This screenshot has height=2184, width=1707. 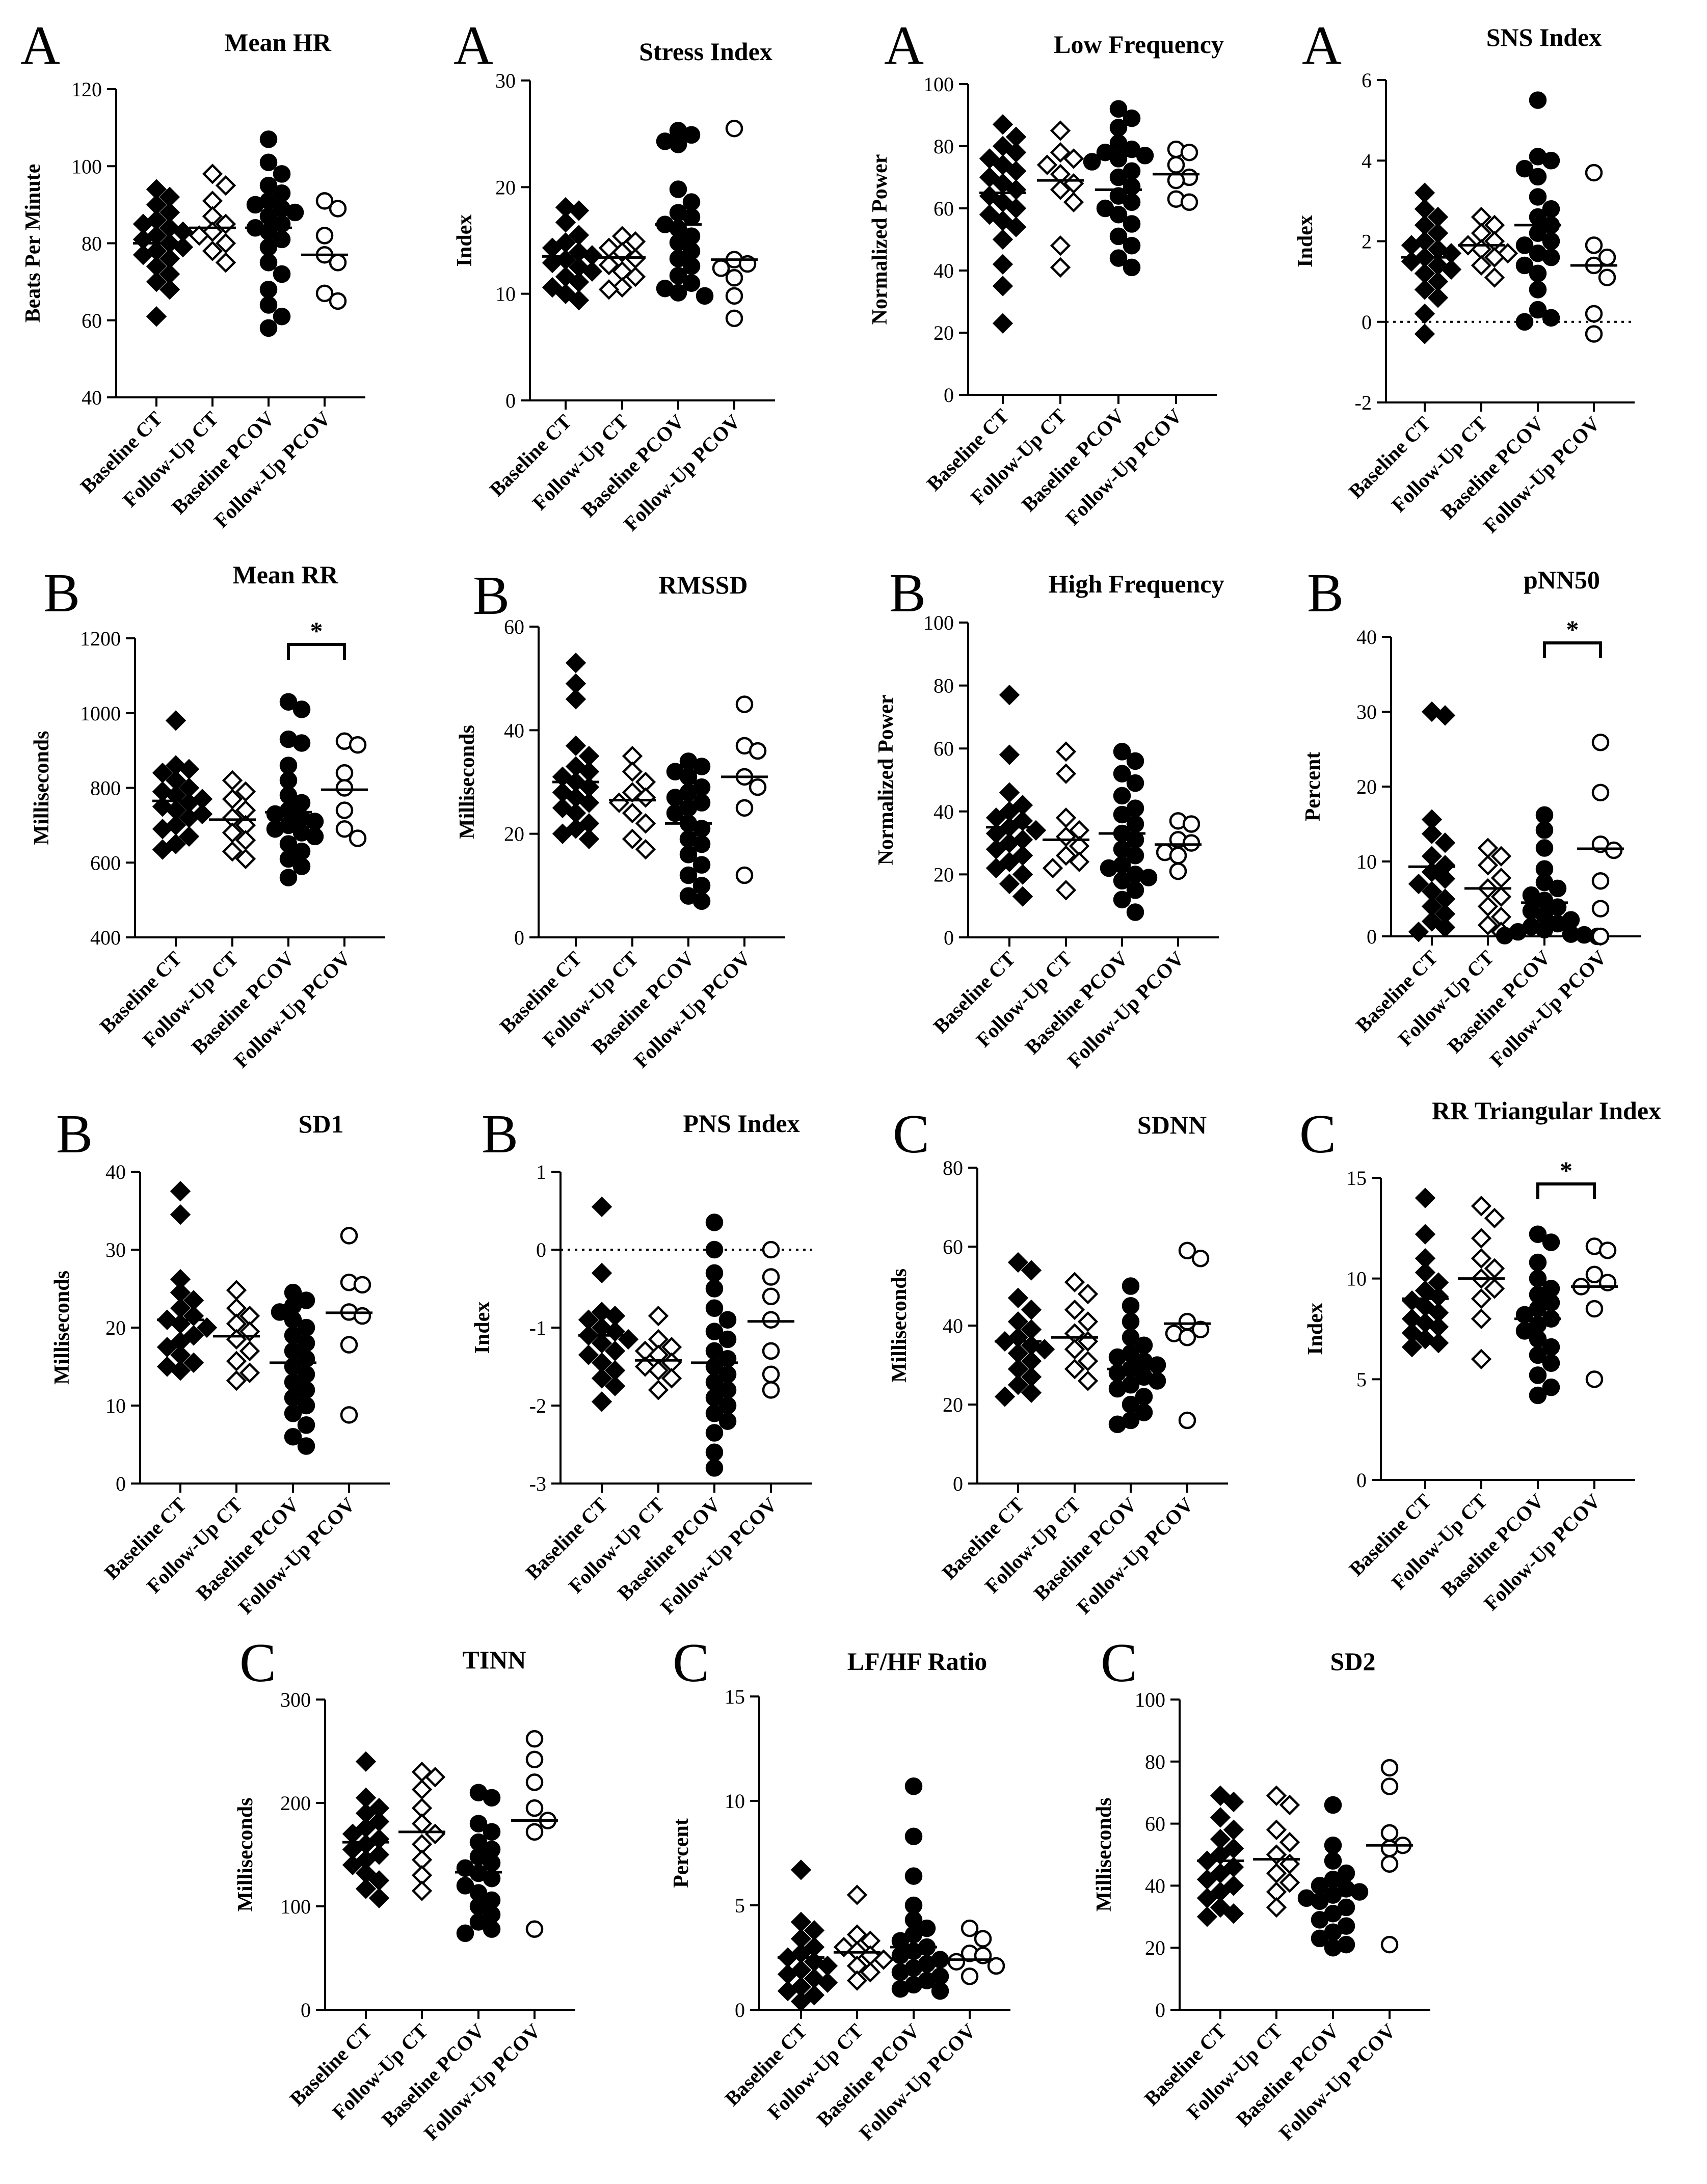 What do you see at coordinates (1366, 711) in the screenshot?
I see `y-tick-label: 30` at bounding box center [1366, 711].